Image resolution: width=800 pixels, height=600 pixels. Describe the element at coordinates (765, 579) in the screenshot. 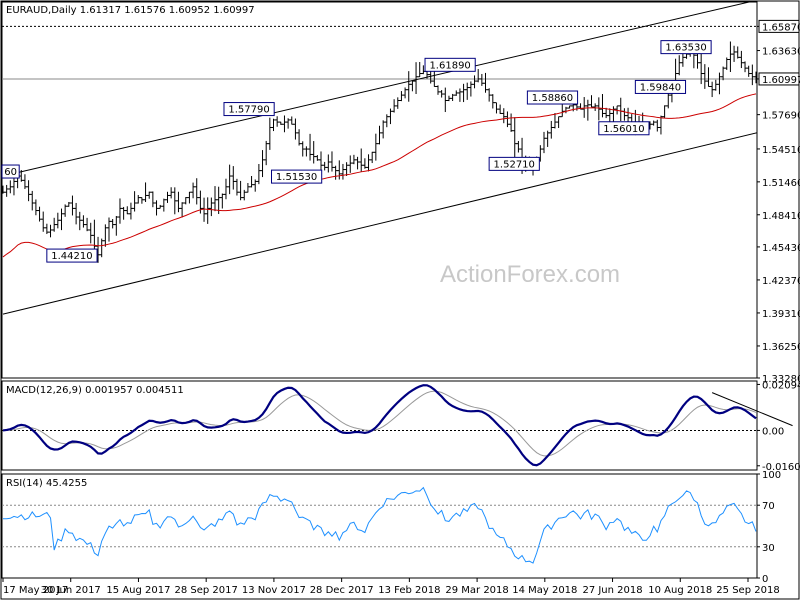

I see `rsi-y-tick-label: 0` at that location.